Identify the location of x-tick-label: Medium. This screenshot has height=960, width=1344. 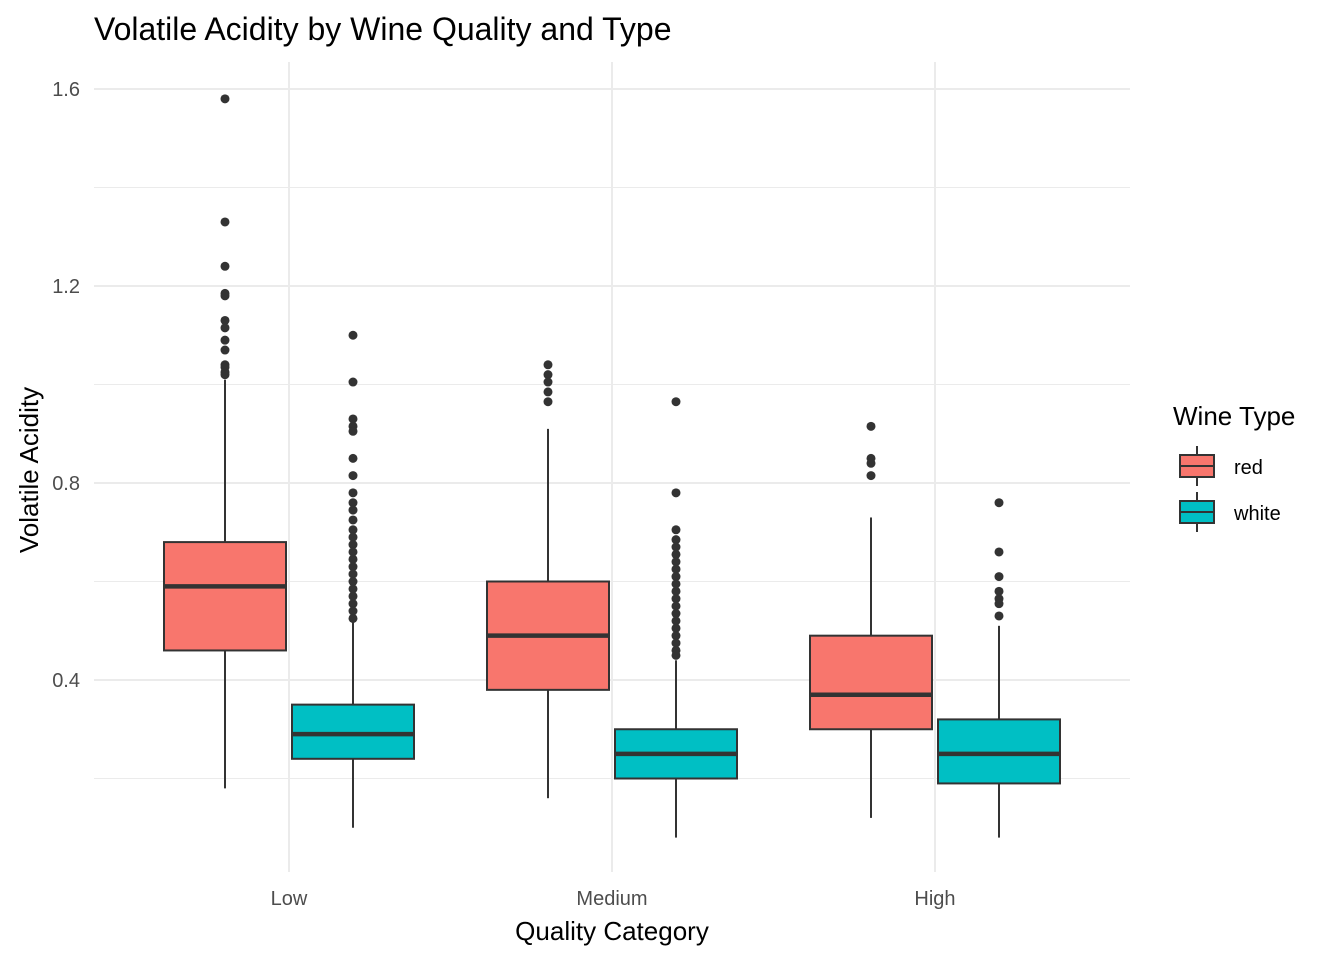
(611, 899).